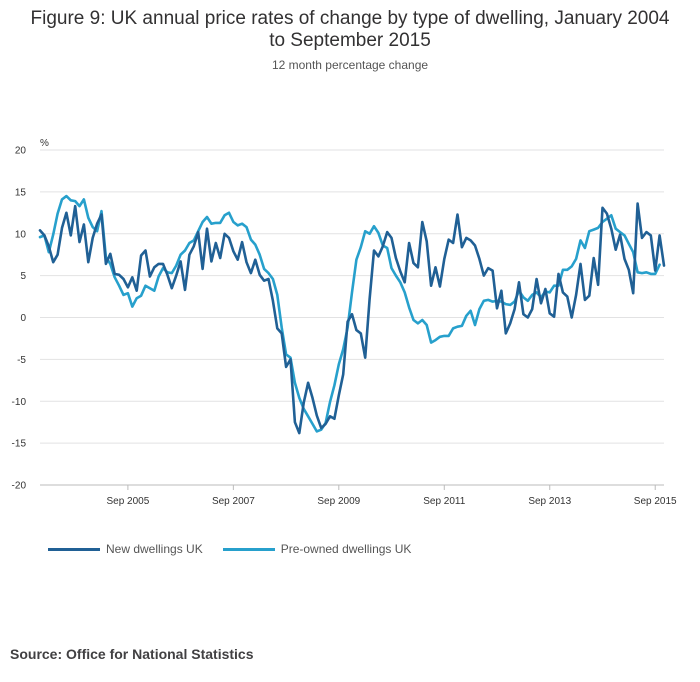 Image resolution: width=700 pixels, height=682 pixels. What do you see at coordinates (21, 192) in the screenshot?
I see `y-tick-label: 15` at bounding box center [21, 192].